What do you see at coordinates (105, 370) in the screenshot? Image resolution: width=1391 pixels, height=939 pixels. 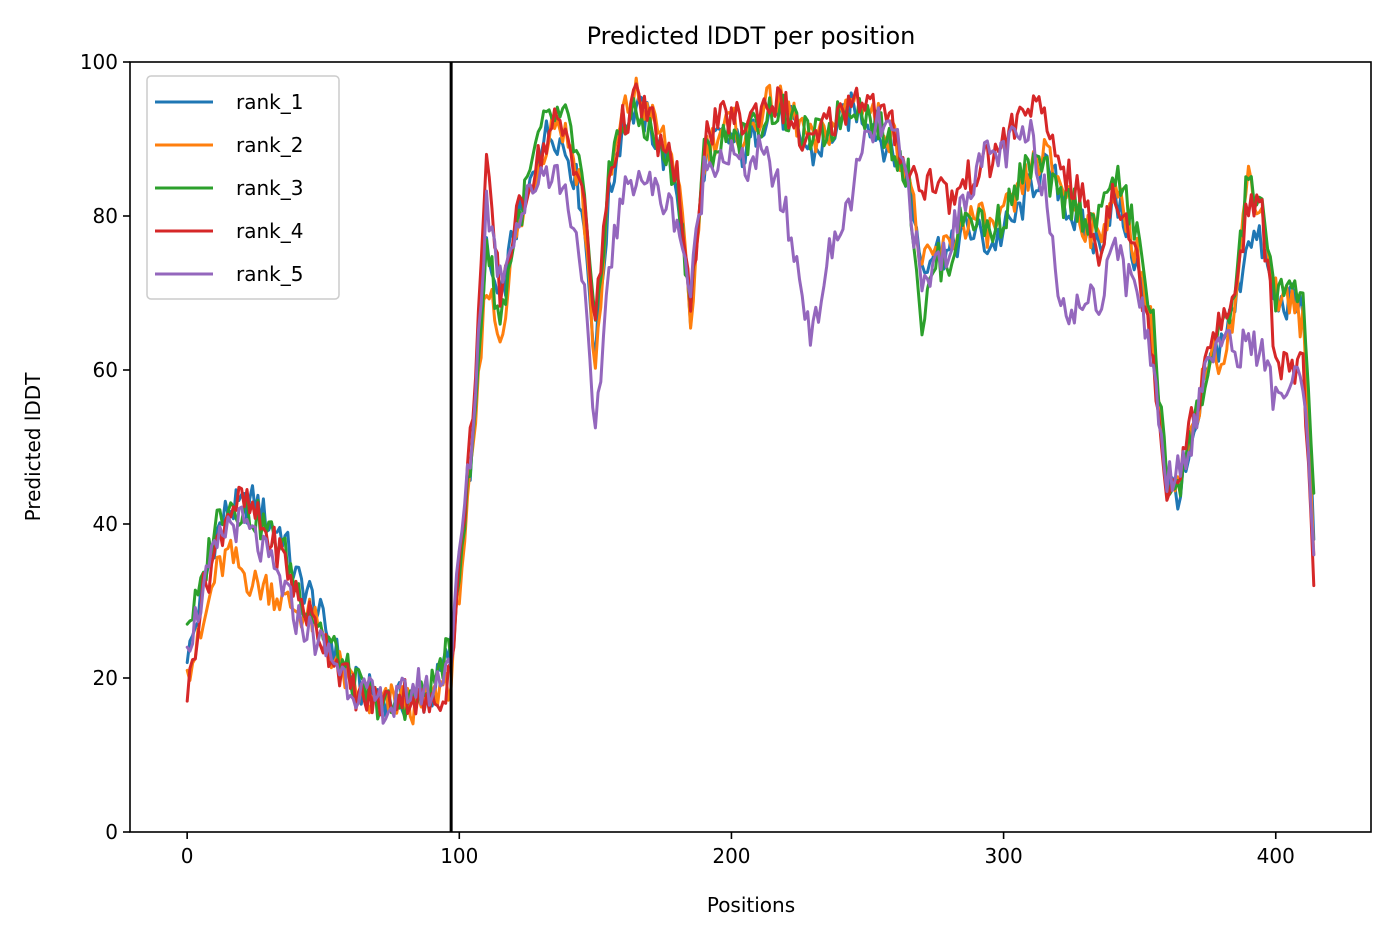 I see `y-tick-label: 60` at bounding box center [105, 370].